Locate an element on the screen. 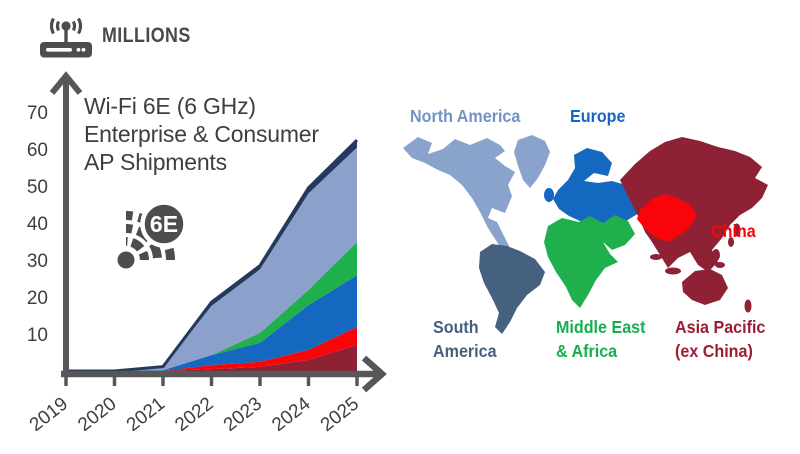  map-region-new-zealand is located at coordinates (748, 306).